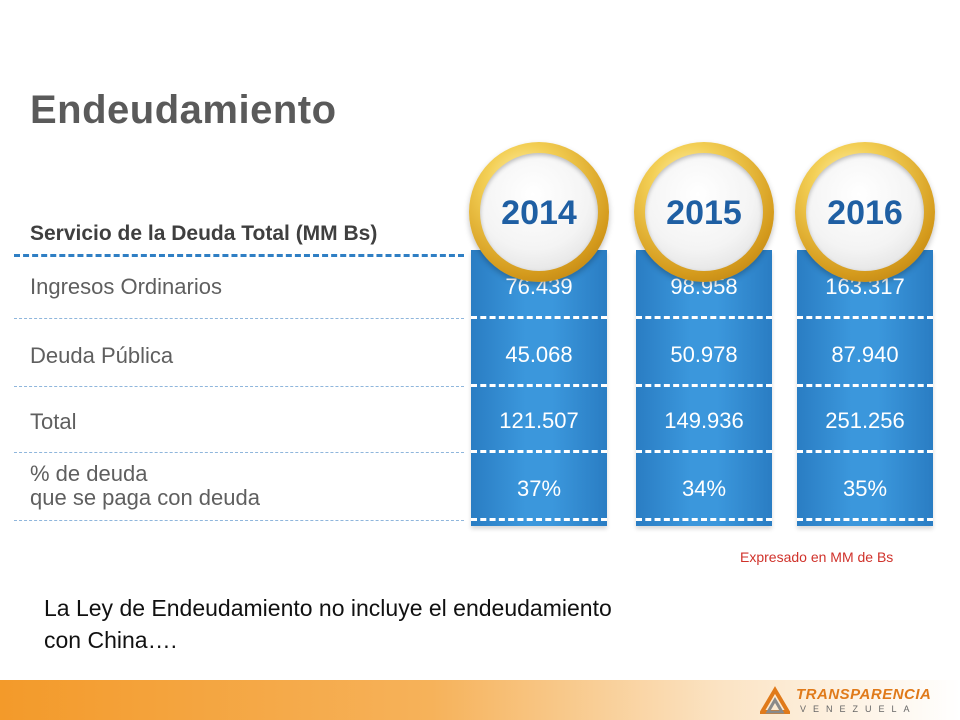  What do you see at coordinates (865, 488) in the screenshot?
I see `value-cell: 35%` at bounding box center [865, 488].